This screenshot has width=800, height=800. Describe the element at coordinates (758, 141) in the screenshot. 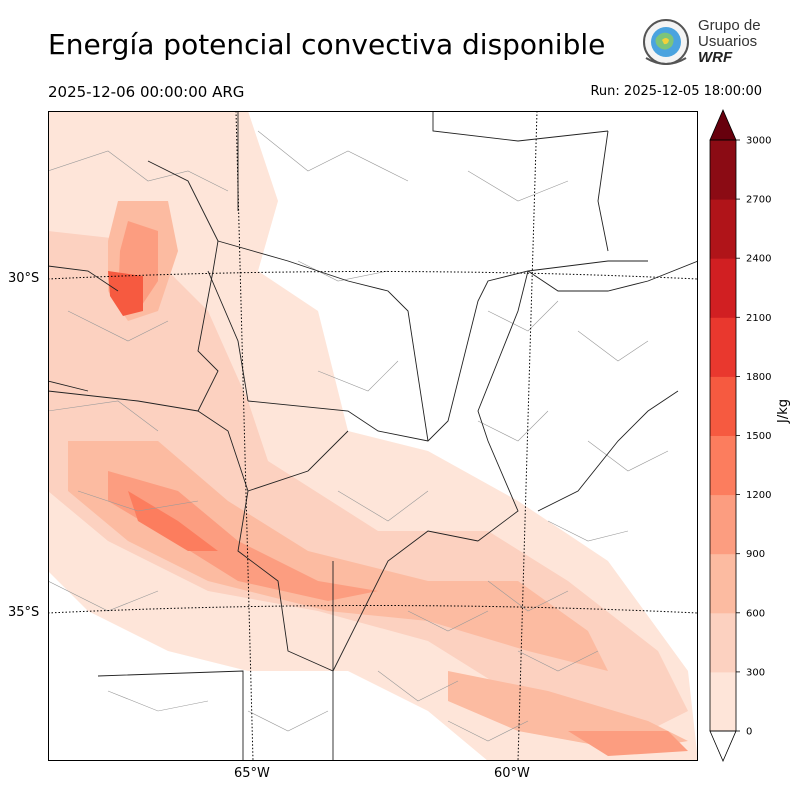

I see `colorbar-tick-label: 3000` at that location.